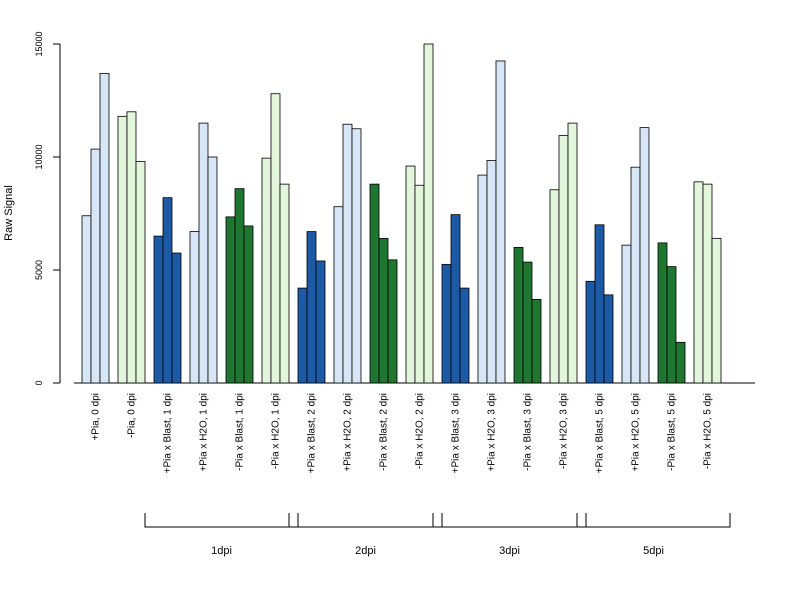 The height and width of the screenshot is (600, 800). What do you see at coordinates (221, 551) in the screenshot?
I see `group-bracket-label: 1dpi` at bounding box center [221, 551].